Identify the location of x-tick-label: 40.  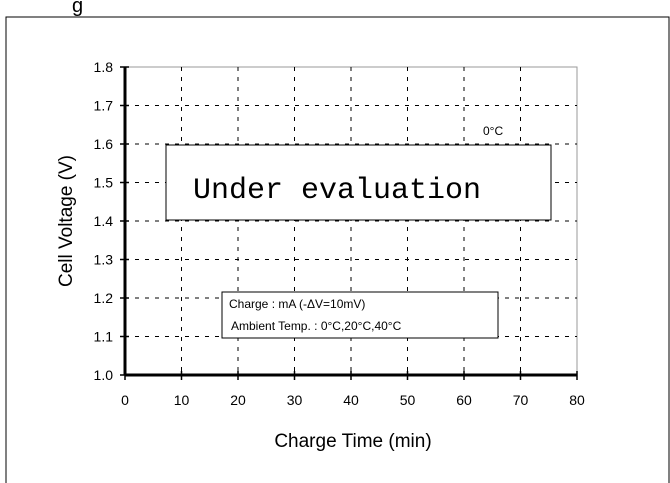
(351, 400).